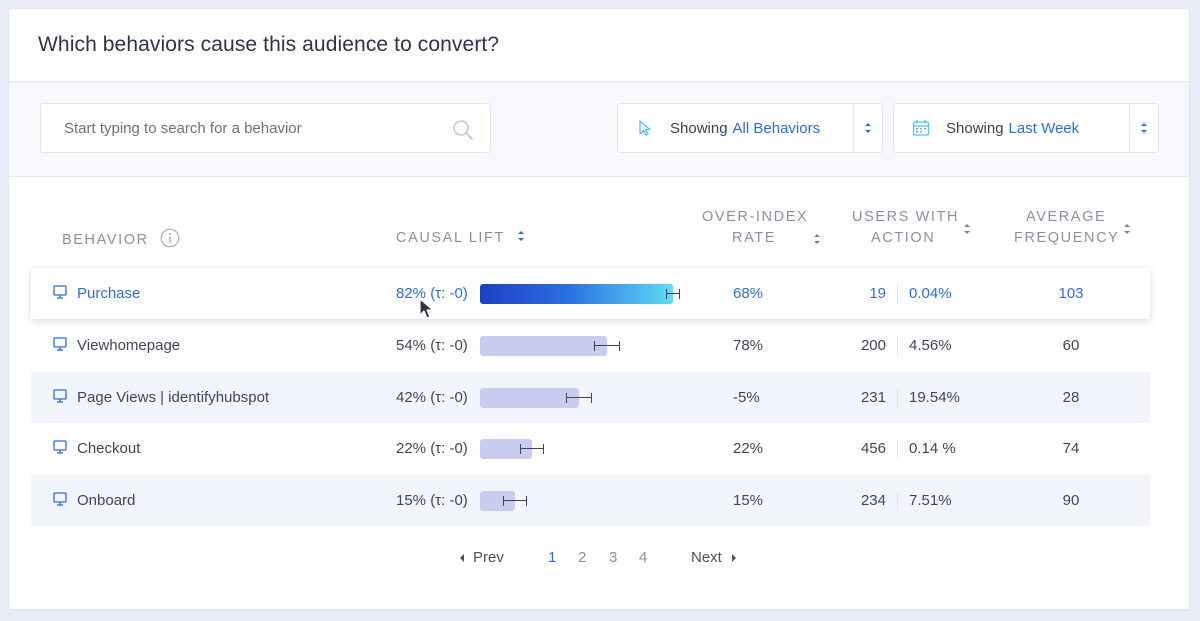 The height and width of the screenshot is (621, 1200). What do you see at coordinates (932, 448) in the screenshot?
I see `users-percent: 0.14 %` at bounding box center [932, 448].